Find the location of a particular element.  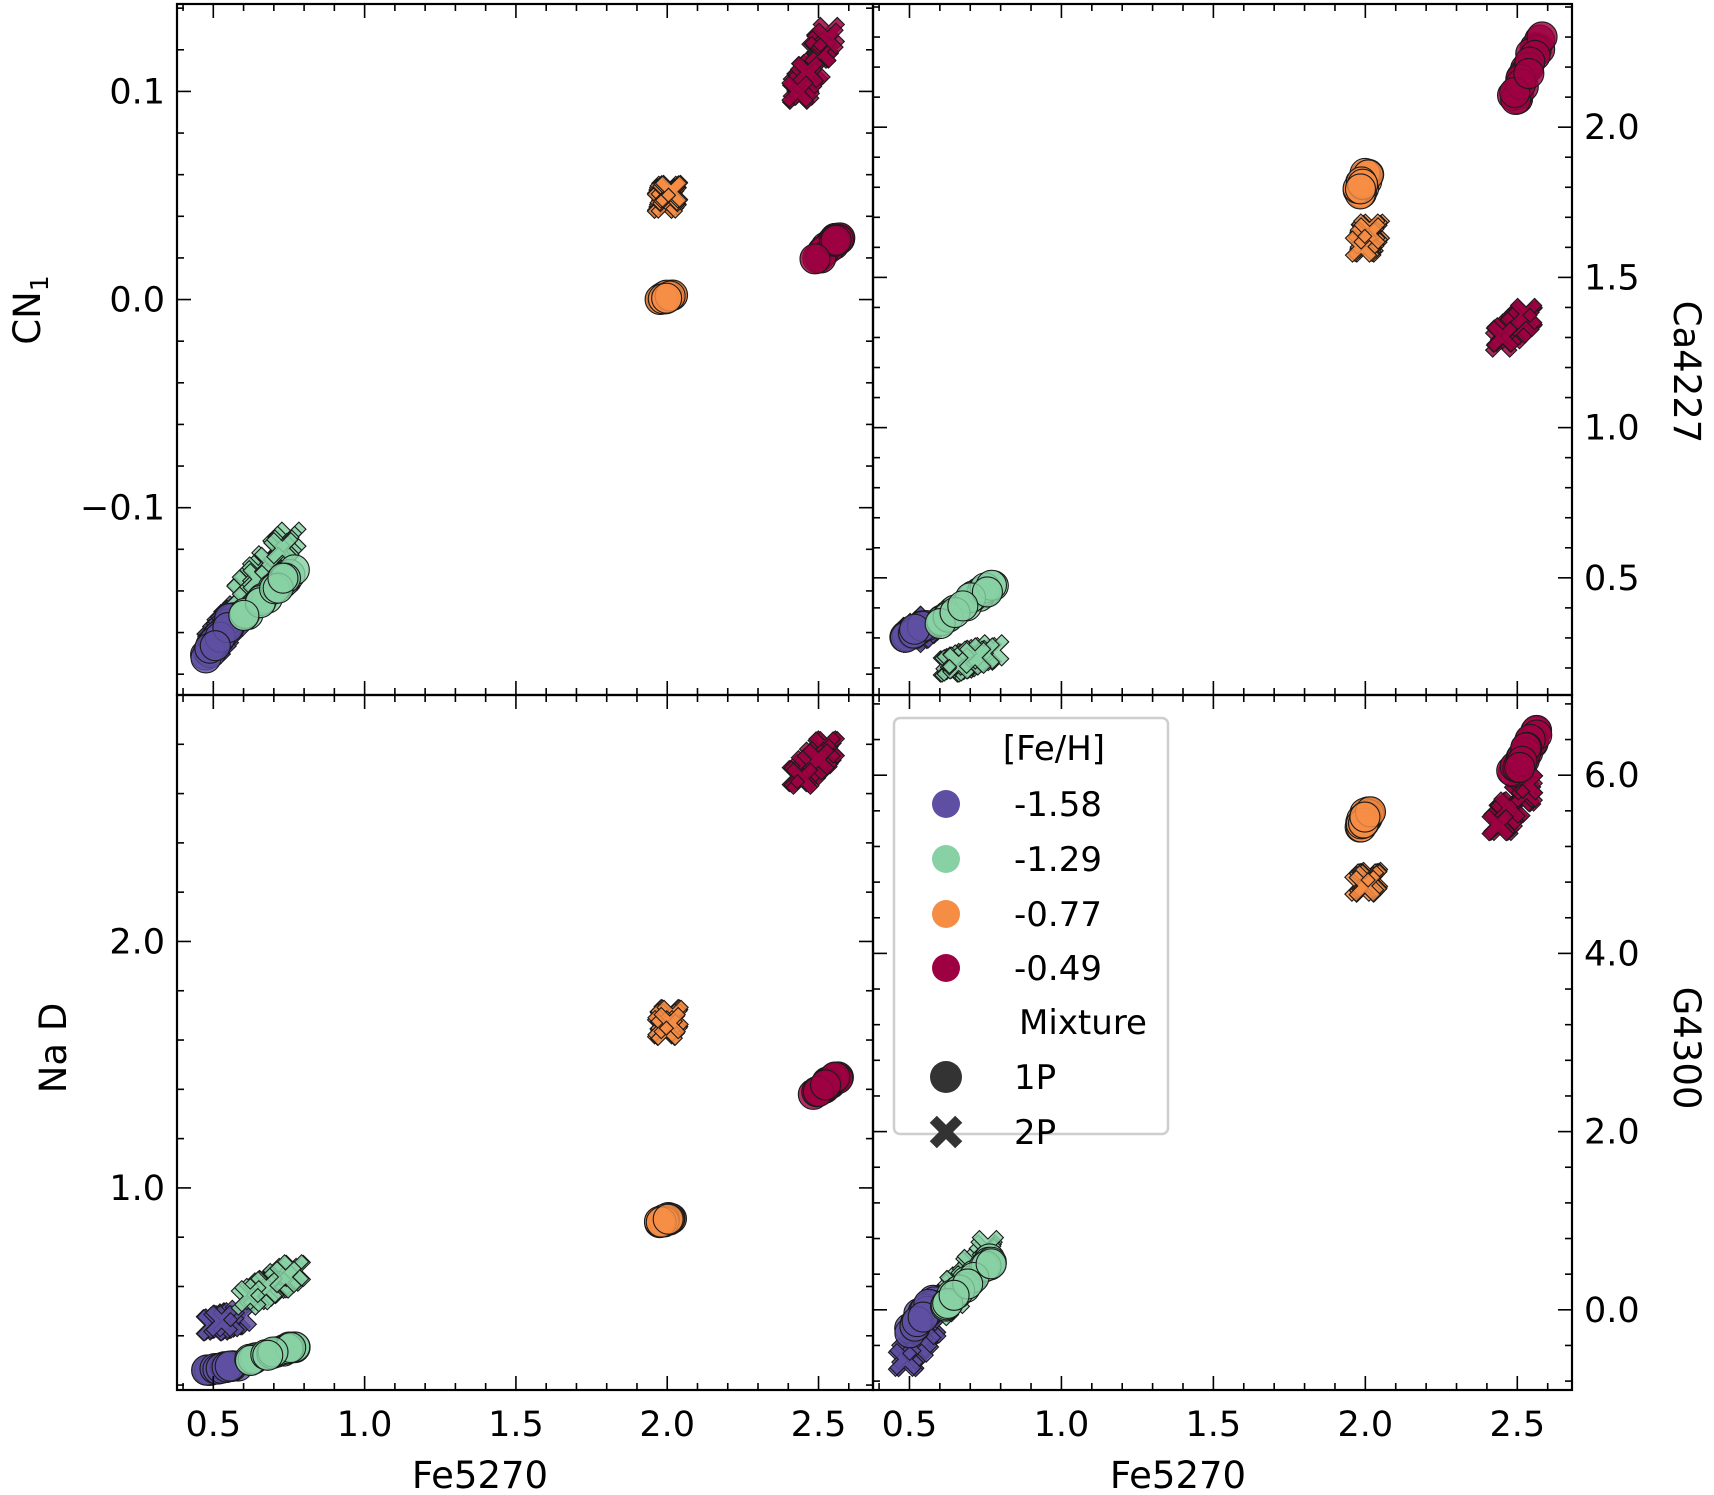

x-tick-label-bottom-right-1-5: 1.5 is located at coordinates (1214, 1425).